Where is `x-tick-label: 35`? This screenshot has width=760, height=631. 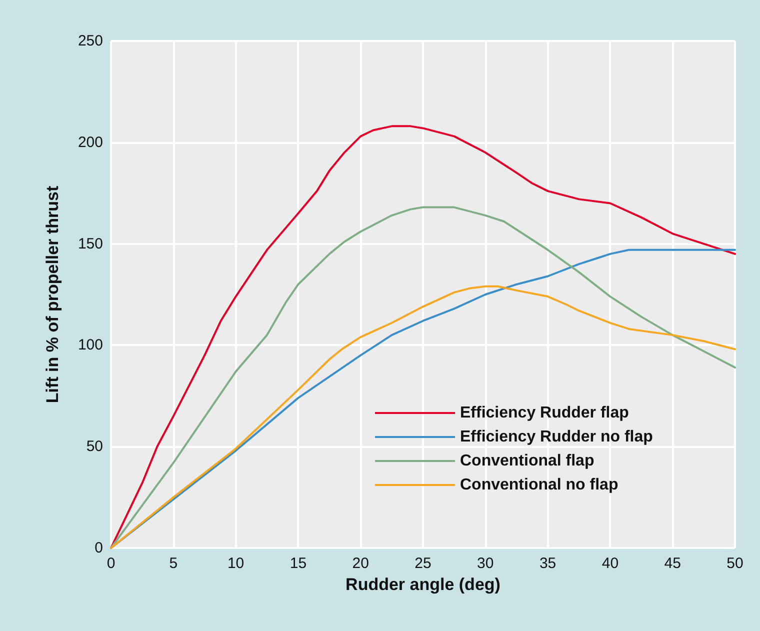
x-tick-label: 35 is located at coordinates (547, 563).